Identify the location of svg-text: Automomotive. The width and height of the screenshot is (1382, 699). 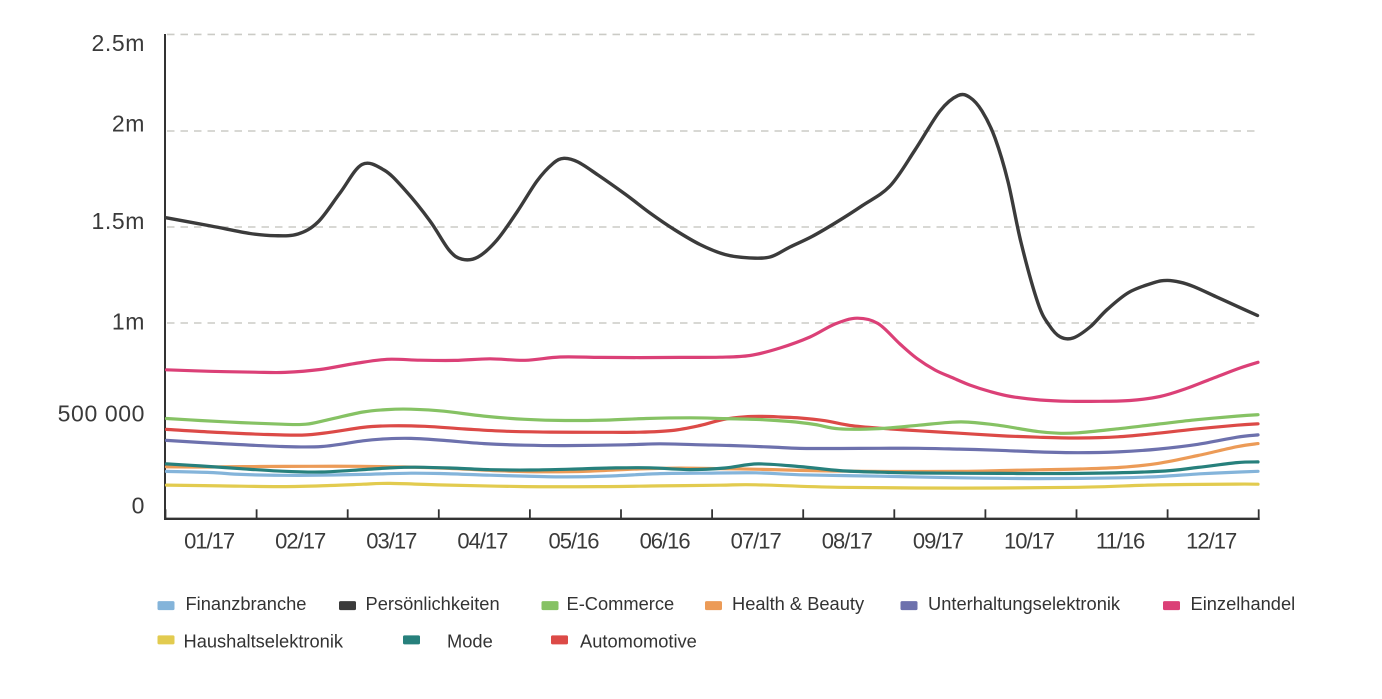
(638, 641).